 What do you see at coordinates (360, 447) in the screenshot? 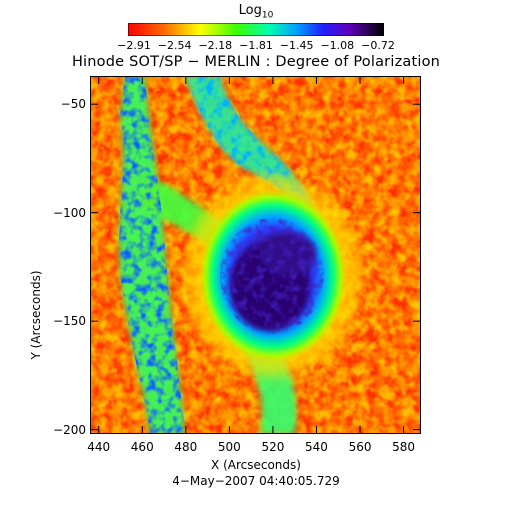
I see `x-tick-label: 560` at bounding box center [360, 447].